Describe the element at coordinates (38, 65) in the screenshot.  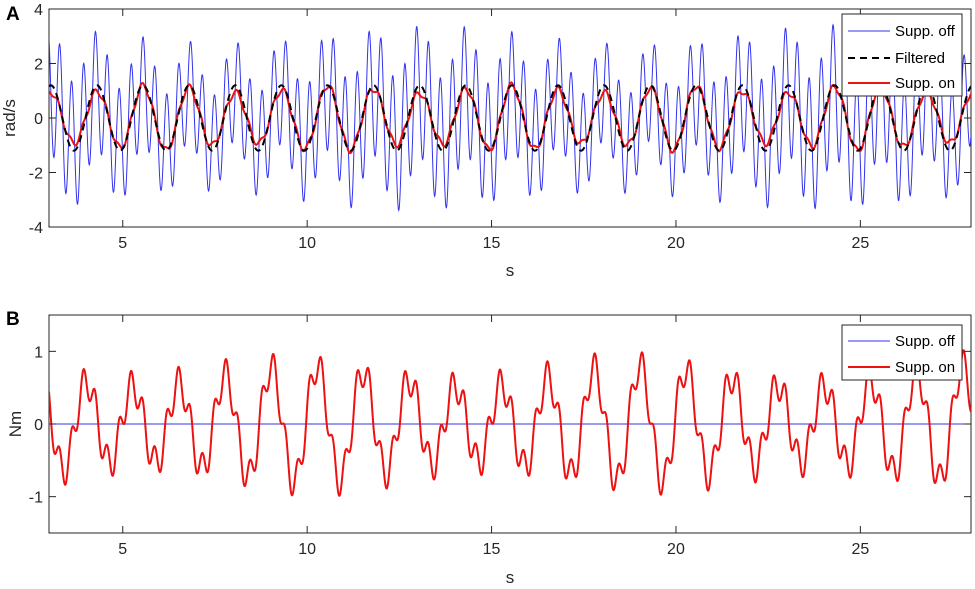
I see `y-tick-label: 2` at that location.